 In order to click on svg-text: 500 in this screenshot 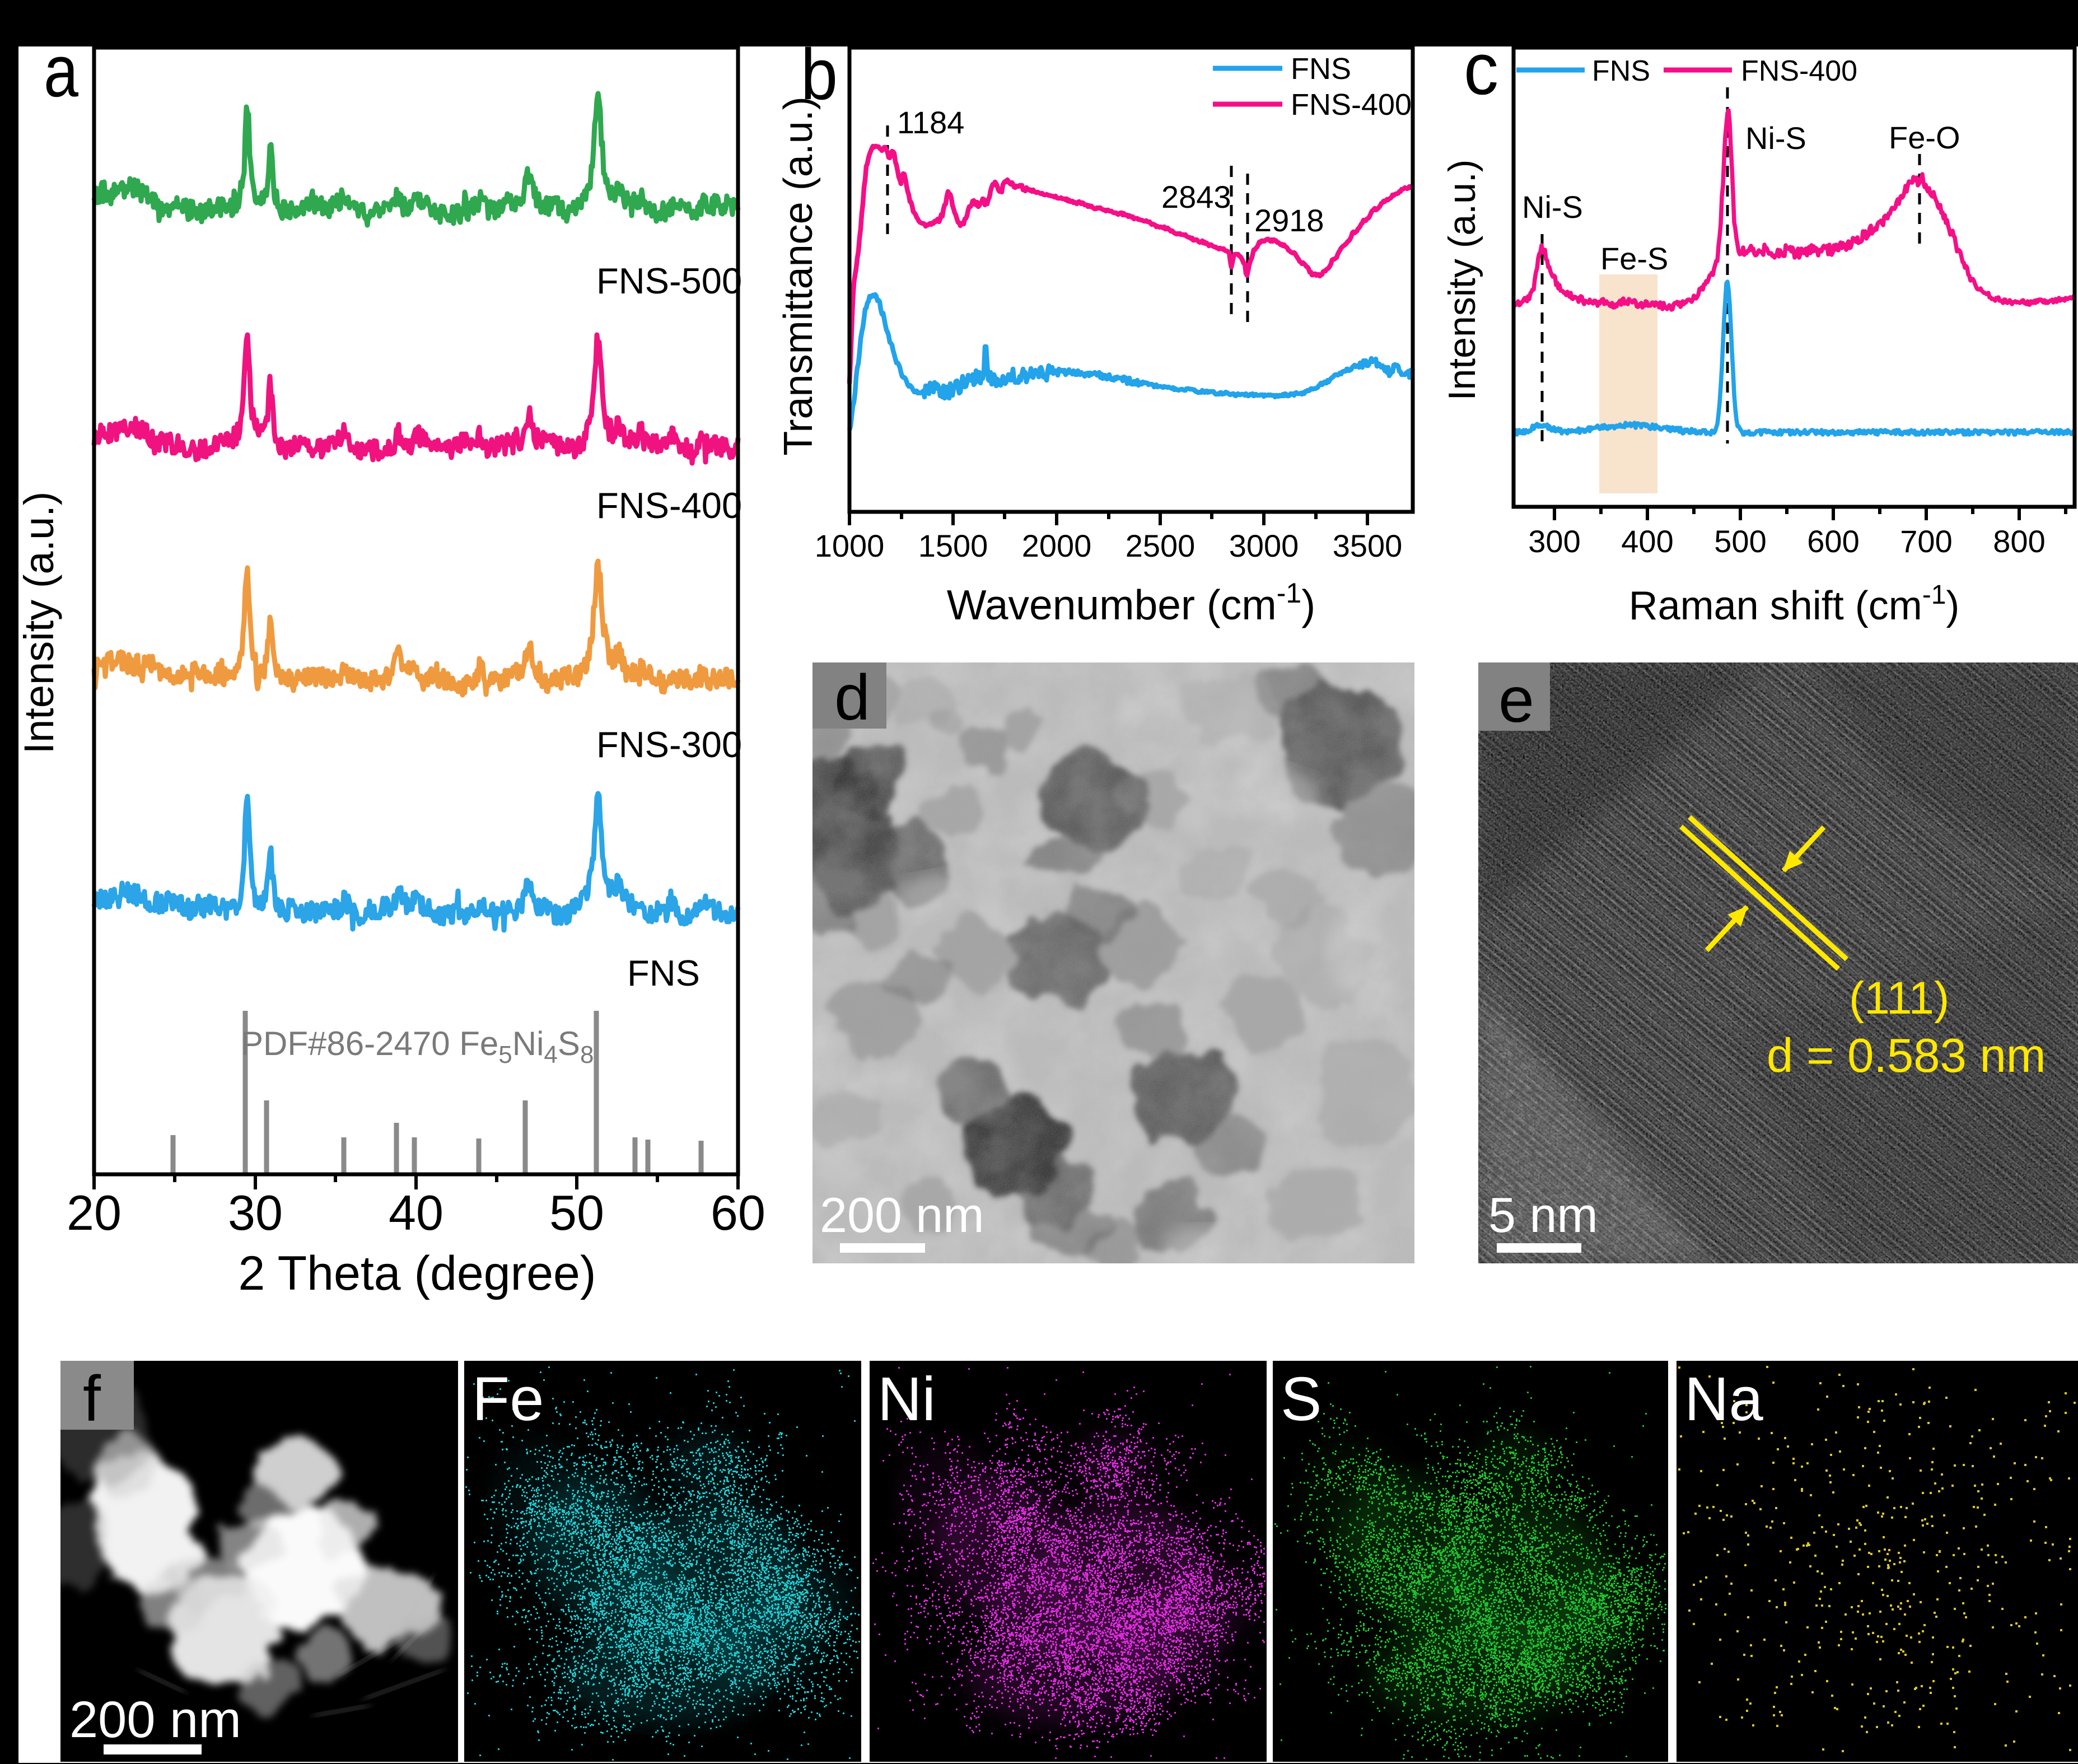, I will do `click(1740, 542)`.